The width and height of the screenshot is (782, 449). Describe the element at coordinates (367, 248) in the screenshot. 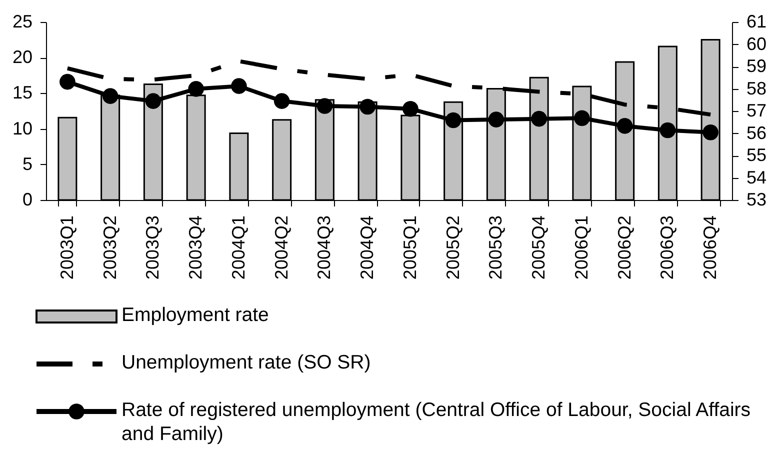

I see `x-tick-label: 2004Q4` at that location.